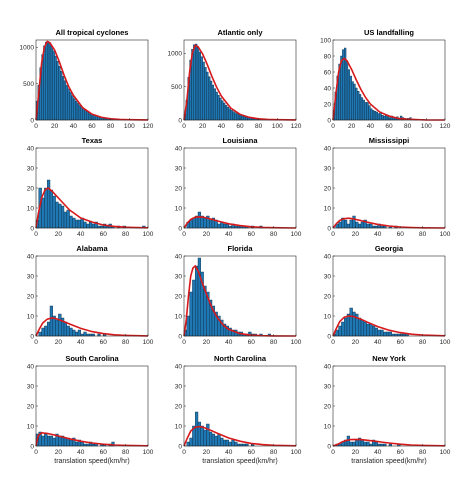 The image size is (474, 479). Describe the element at coordinates (325, 40) in the screenshot. I see `y-tick-label: 100` at that location.